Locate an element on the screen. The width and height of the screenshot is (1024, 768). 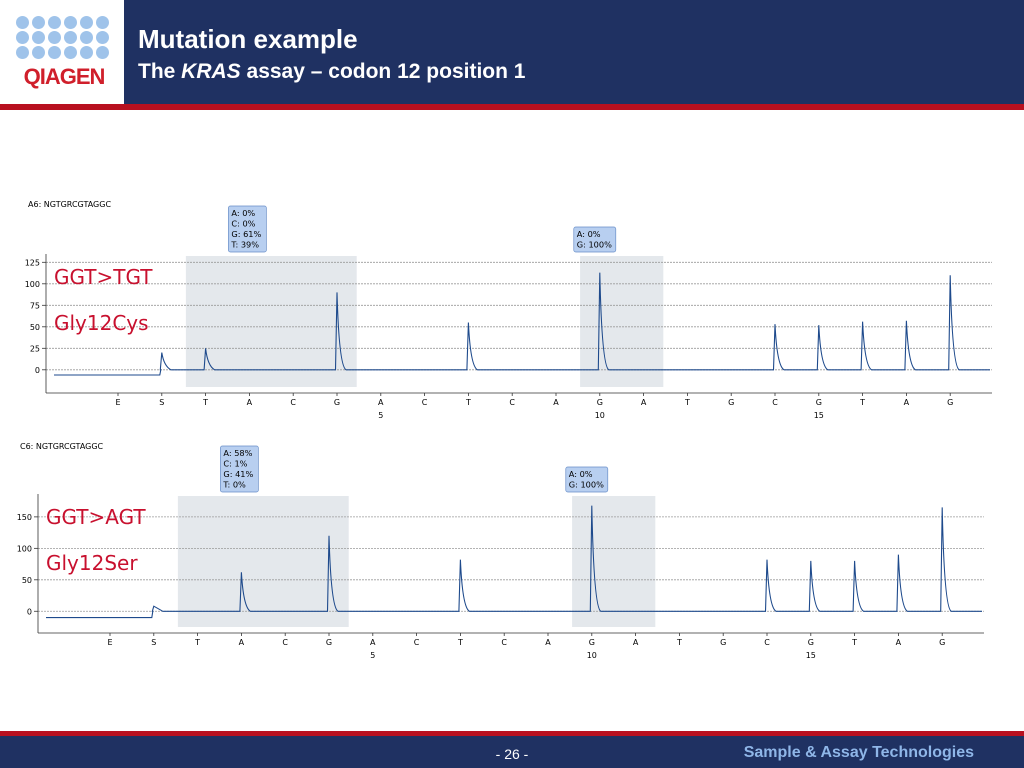
allele-annotation: A: 0%C: 0%G: 61%T: 39% is located at coordinates (247, 229).